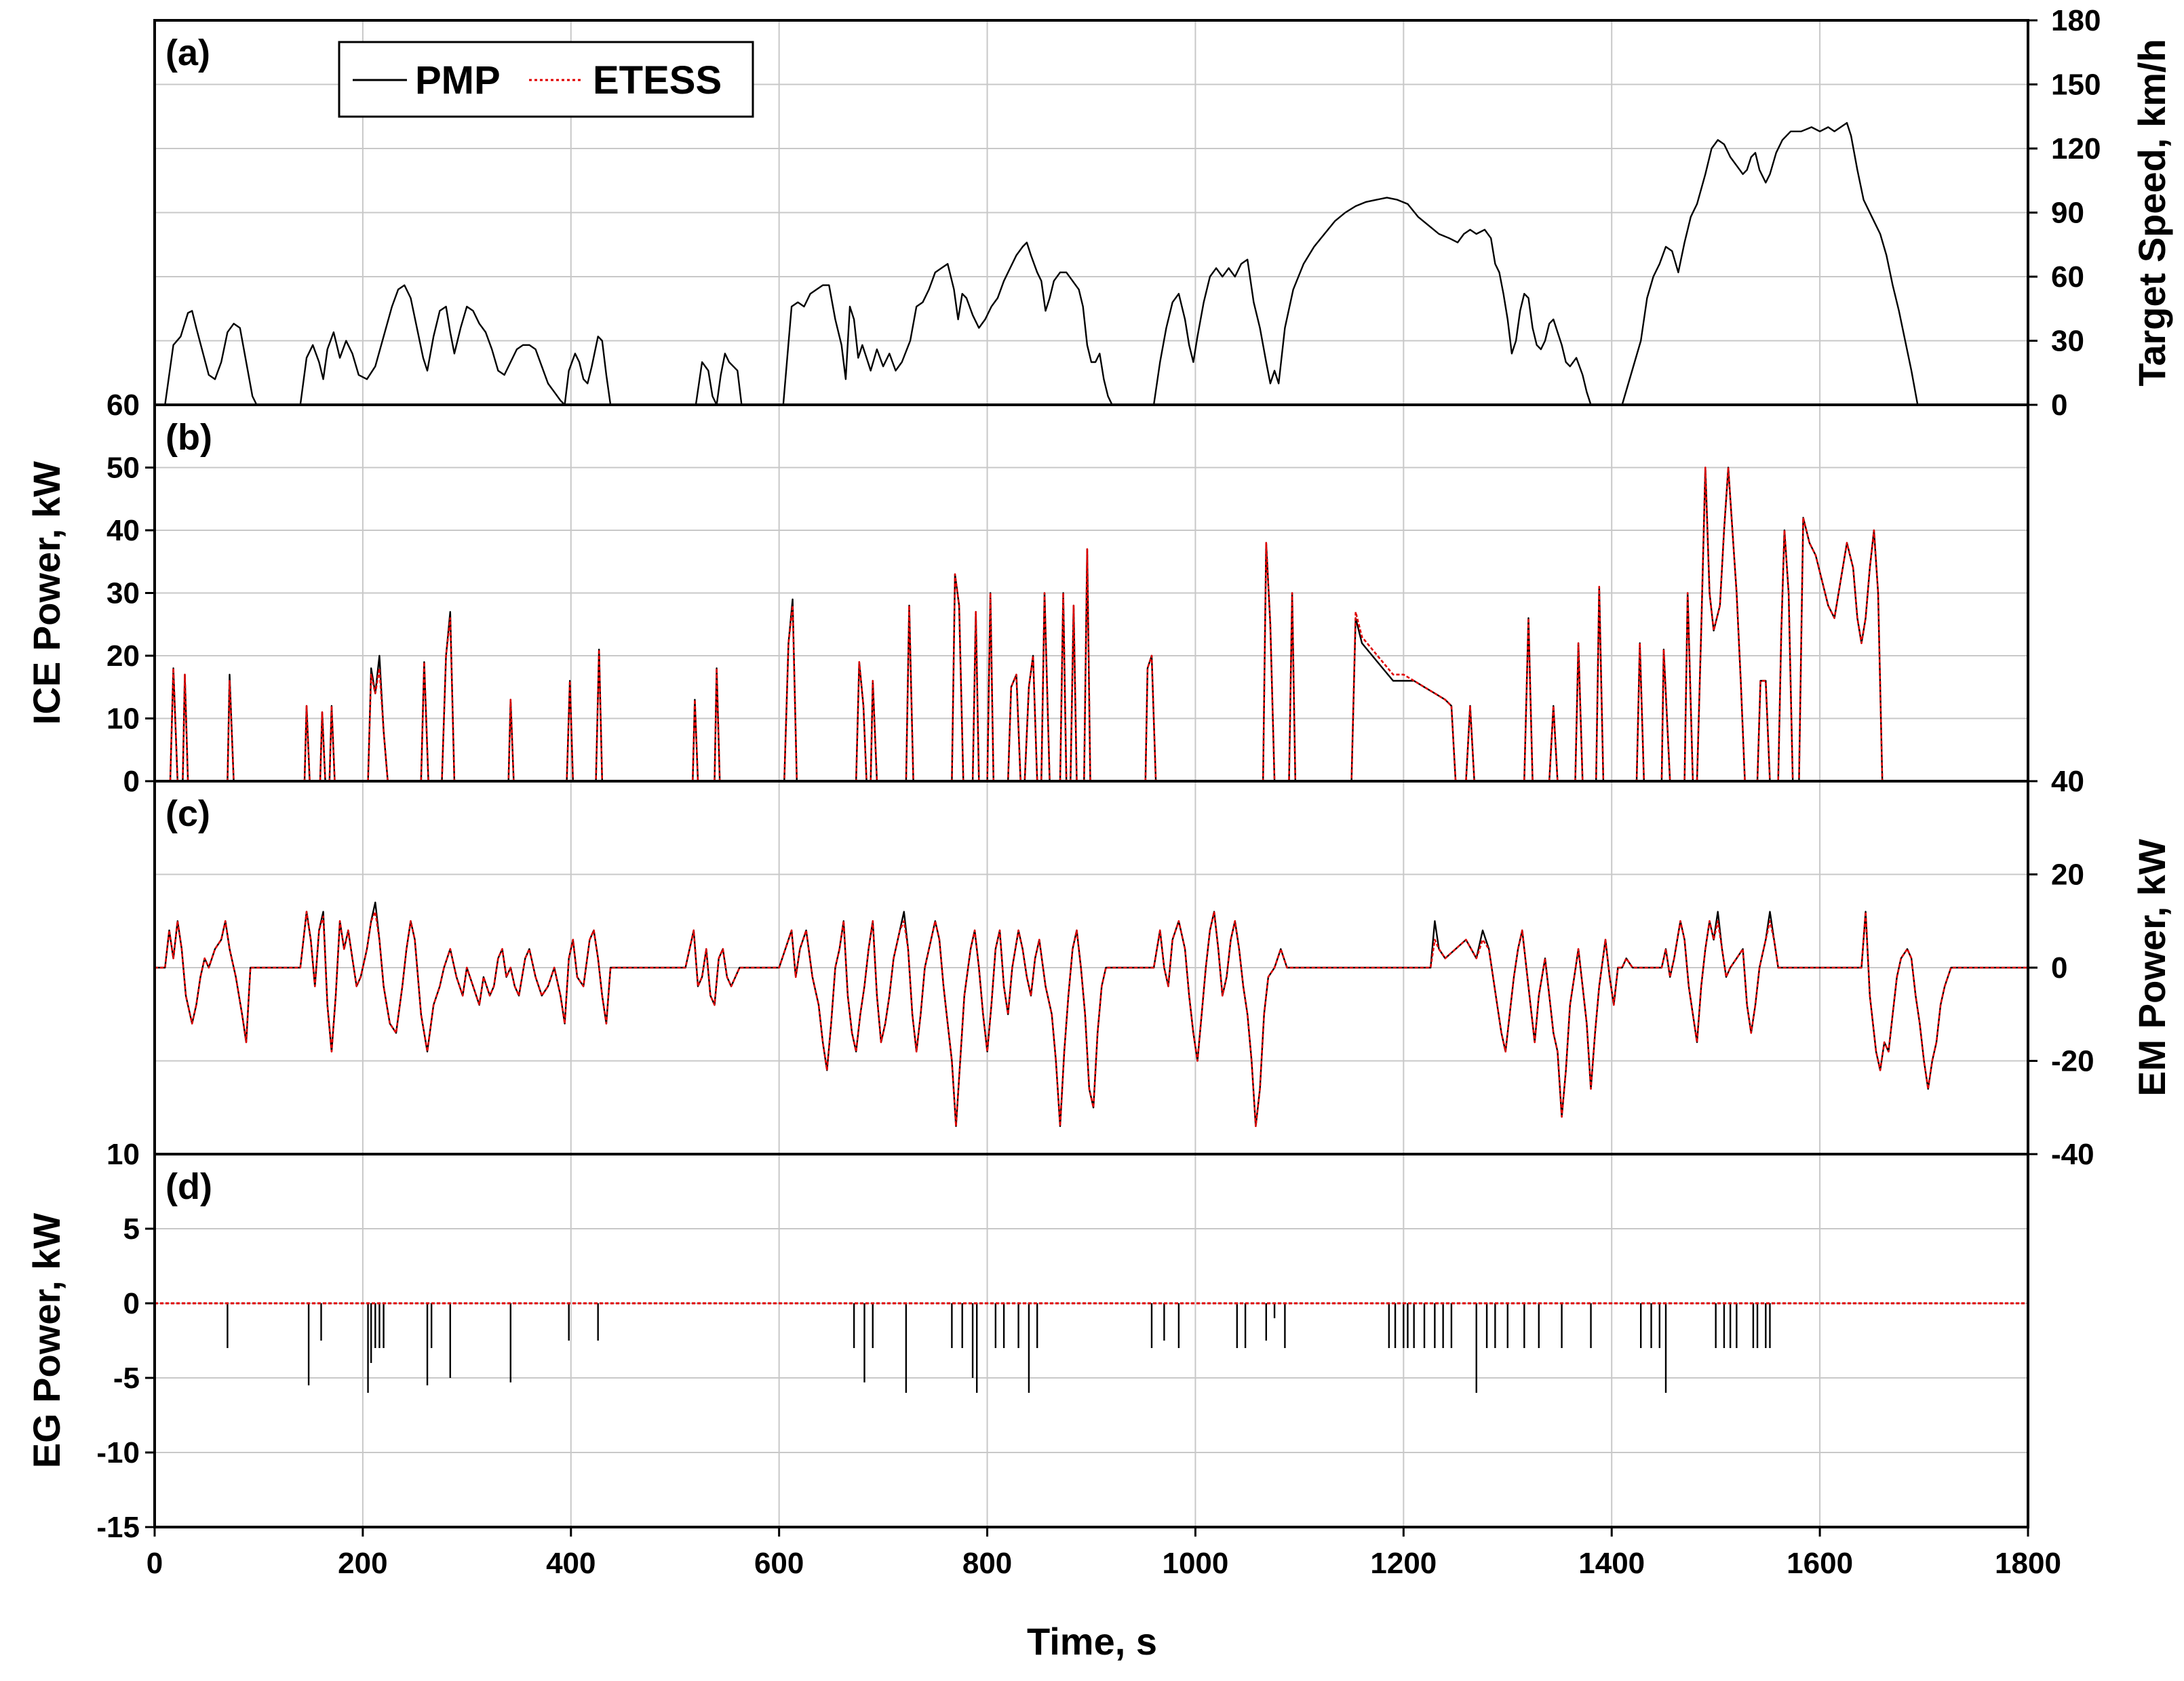 Image resolution: width=2184 pixels, height=1681 pixels. Describe the element at coordinates (131, 1303) in the screenshot. I see `y-tick-label-d-0: 0` at that location.